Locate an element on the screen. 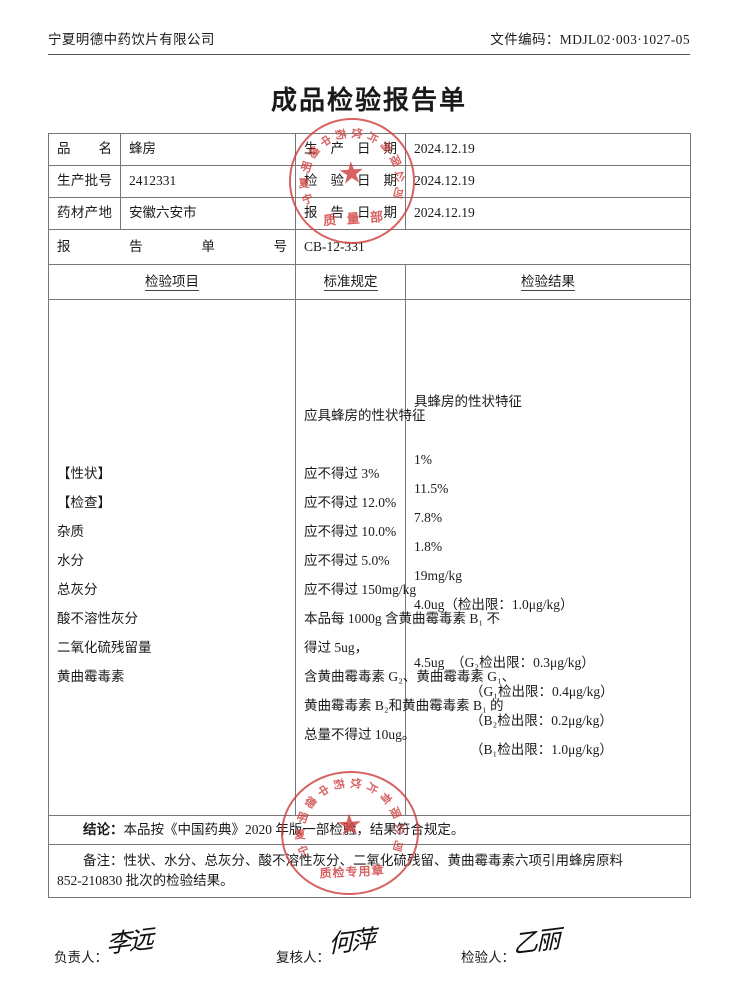 Image resolution: width=738 pixels, height=1000 pixels. item-name: 二氧化硫残留量 is located at coordinates (104, 647).